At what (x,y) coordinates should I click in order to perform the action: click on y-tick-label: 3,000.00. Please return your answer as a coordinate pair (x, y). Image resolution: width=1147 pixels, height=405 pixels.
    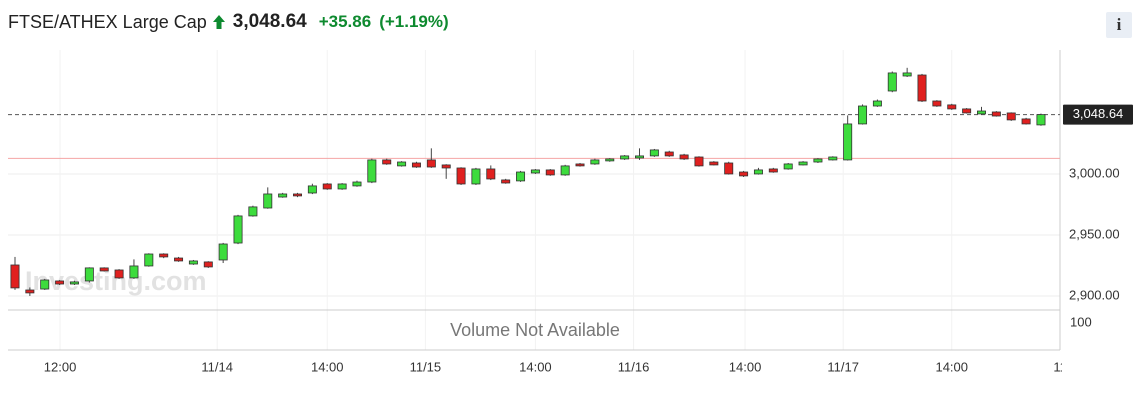
    Looking at the image, I should click on (1094, 172).